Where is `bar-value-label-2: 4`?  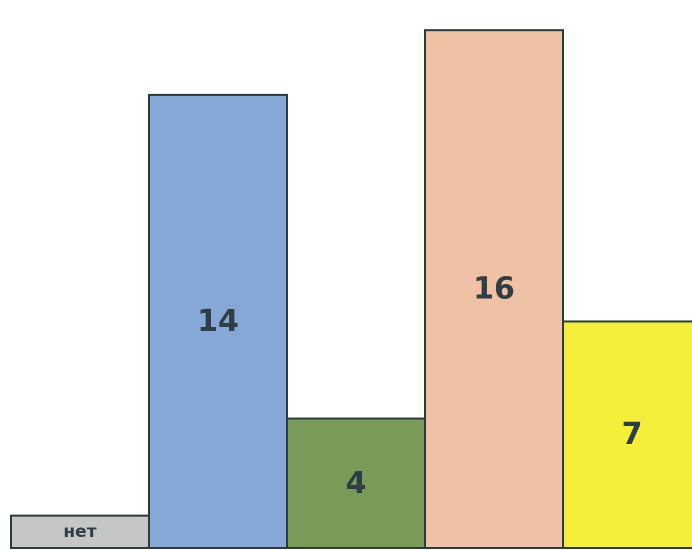 bar-value-label-2: 4 is located at coordinates (356, 483).